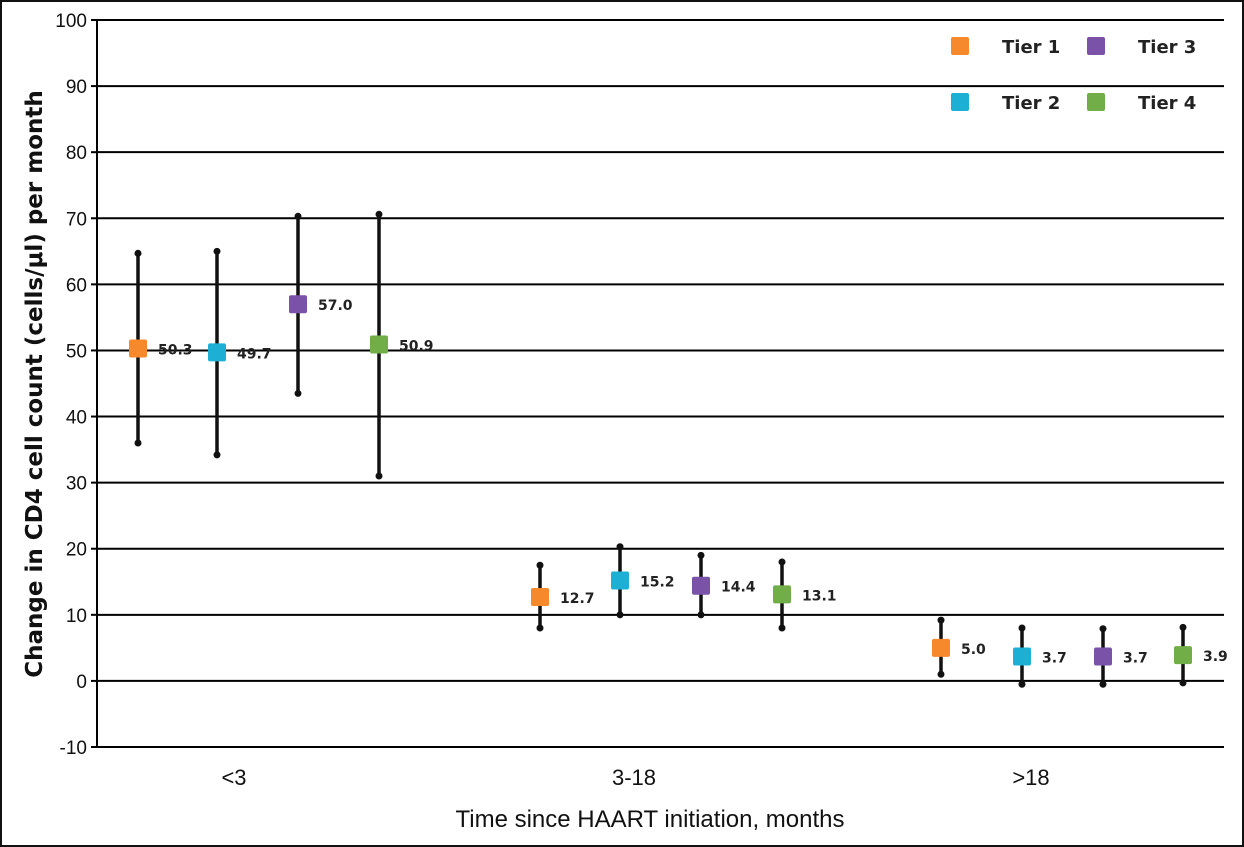 This screenshot has height=847, width=1244. What do you see at coordinates (71, 21) in the screenshot?
I see `y-tick-label: 100` at bounding box center [71, 21].